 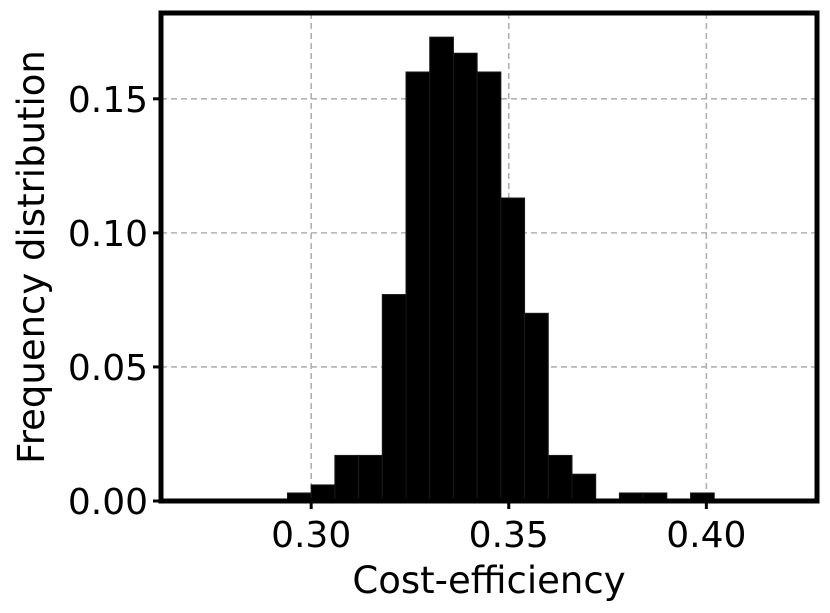 What do you see at coordinates (31, 257) in the screenshot?
I see `y-axis-title: Frequency distribution` at bounding box center [31, 257].